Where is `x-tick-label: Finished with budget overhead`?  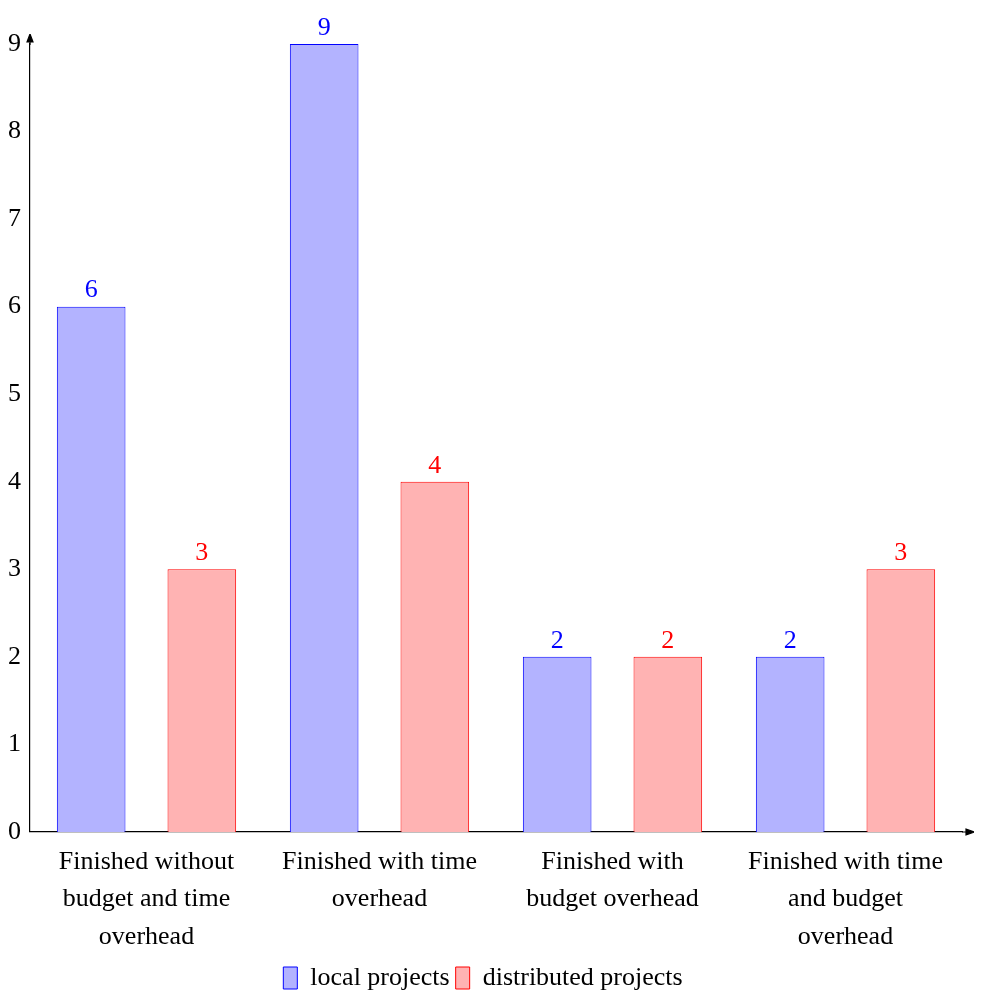
x-tick-label: Finished with budget overhead is located at coordinates (612, 879).